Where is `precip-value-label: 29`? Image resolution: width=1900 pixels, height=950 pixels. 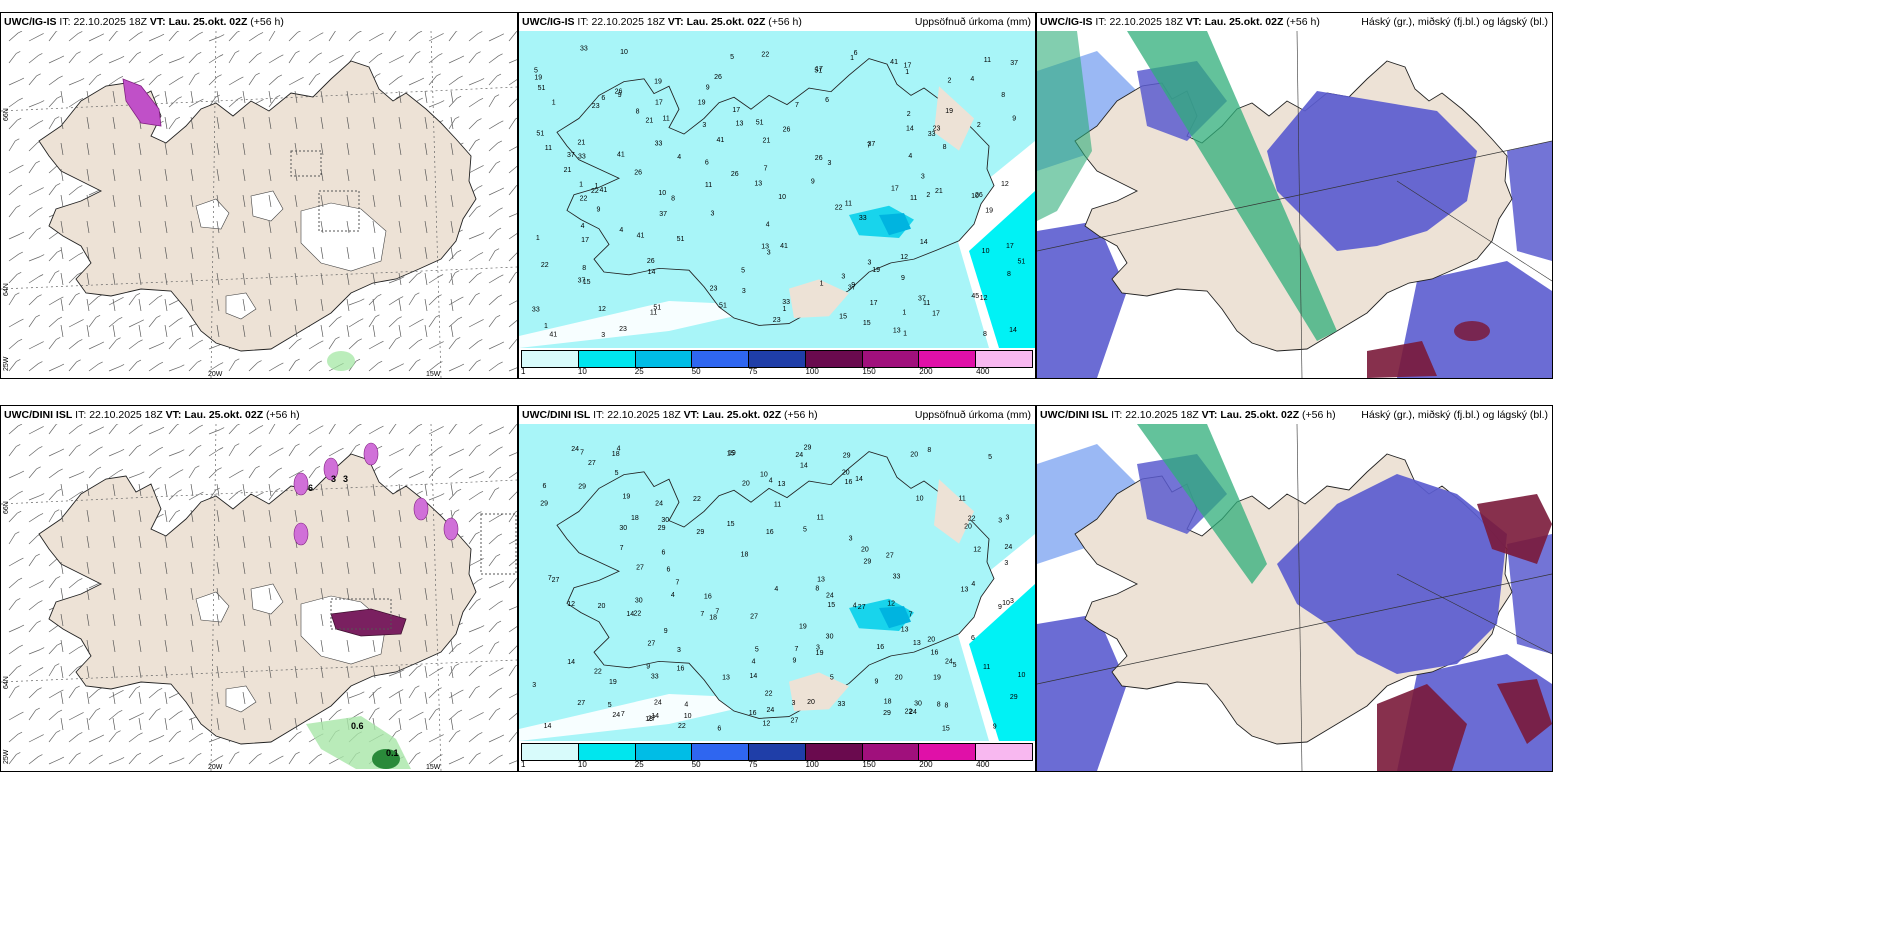 precip-value-label: 29 is located at coordinates (1014, 697).